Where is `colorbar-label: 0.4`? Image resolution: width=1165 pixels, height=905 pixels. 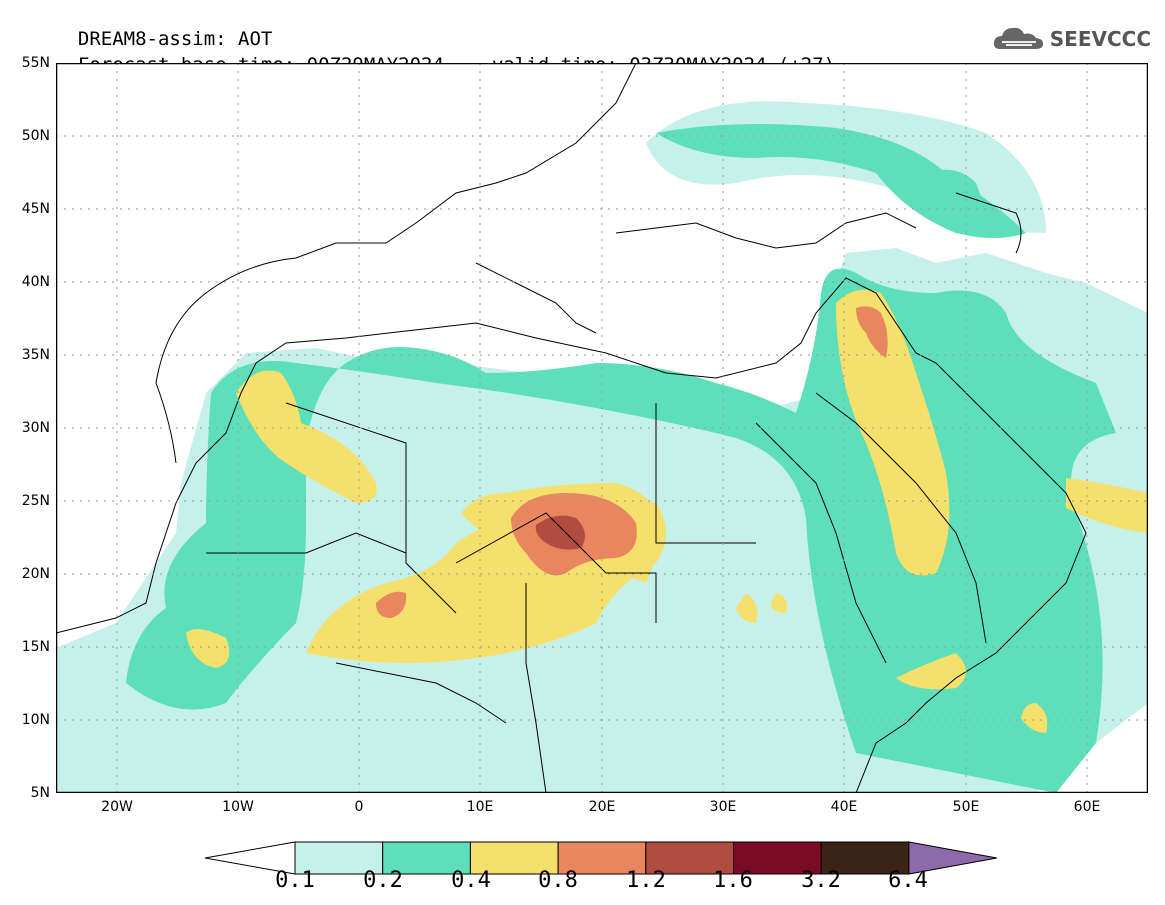
colorbar-label: 0.4 is located at coordinates (471, 880).